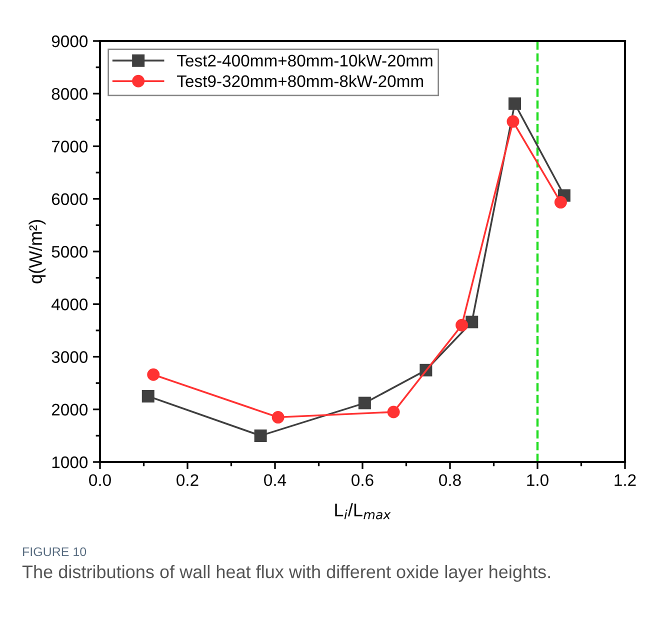 The height and width of the screenshot is (630, 657). What do you see at coordinates (70, 94) in the screenshot?
I see `y-tick-label: 8000` at bounding box center [70, 94].